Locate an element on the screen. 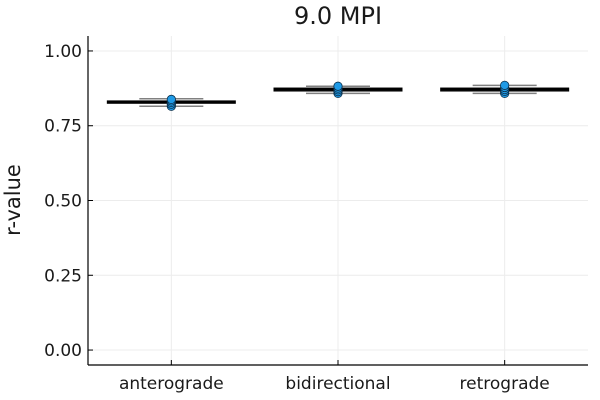 The width and height of the screenshot is (600, 400). y-tick-label: 0.75 is located at coordinates (63, 127).